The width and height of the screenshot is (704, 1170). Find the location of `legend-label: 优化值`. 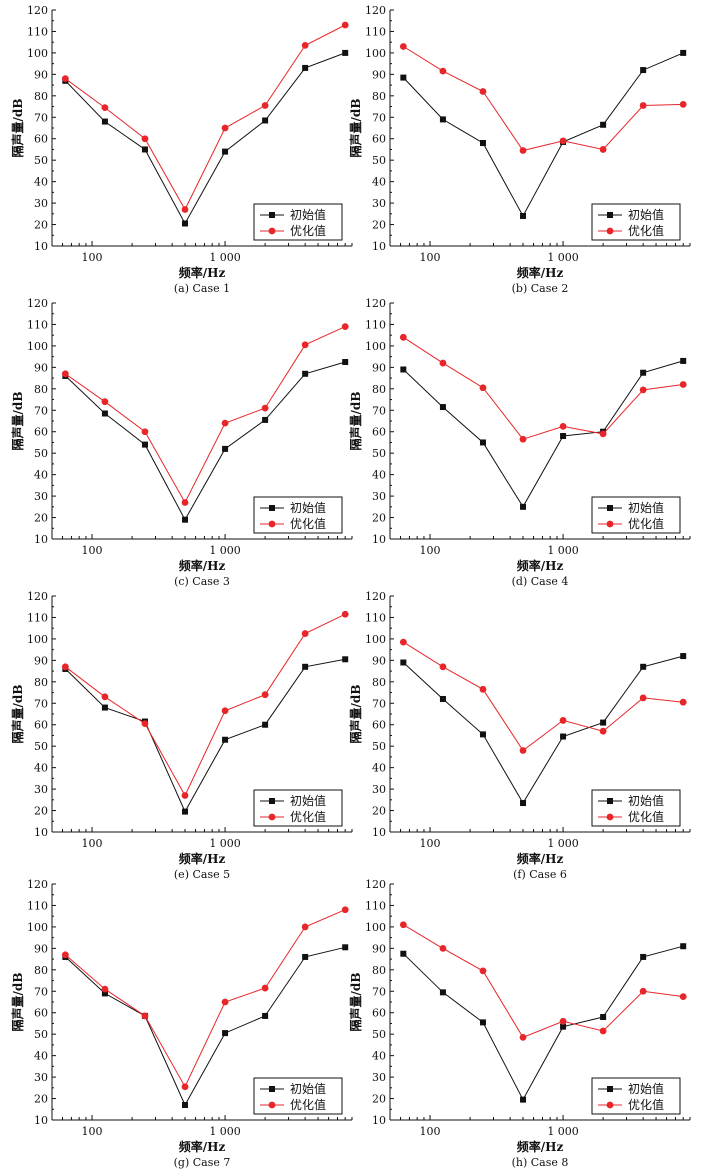

legend-label: 优化值 is located at coordinates (646, 230).